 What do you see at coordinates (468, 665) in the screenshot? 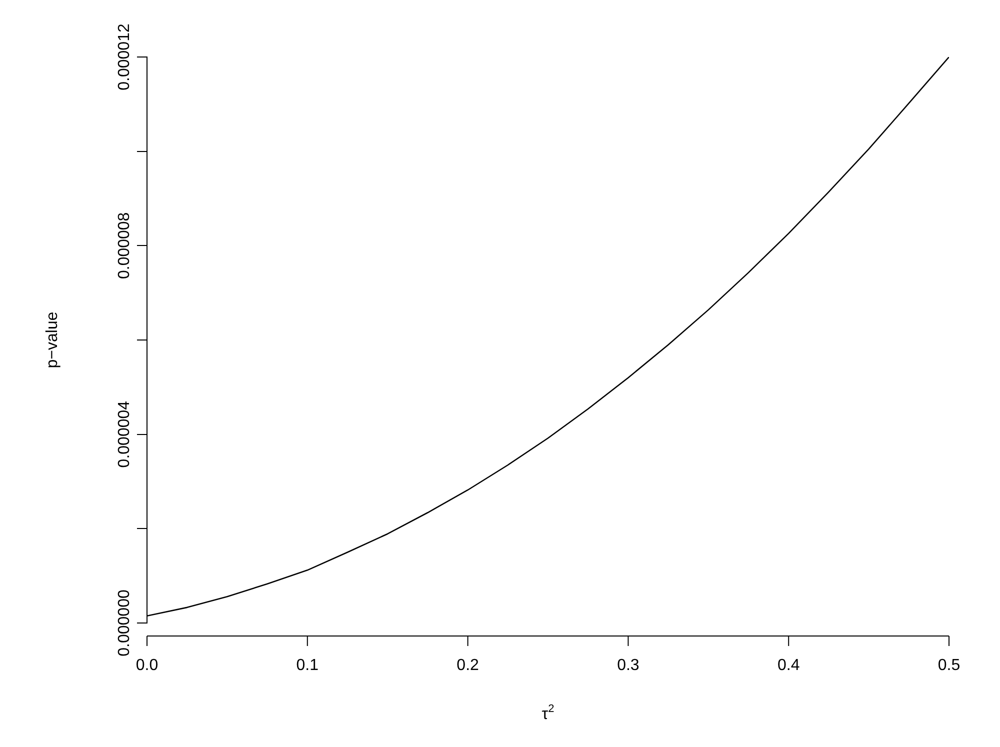
I see `x-tick-label: 0.2` at bounding box center [468, 665].